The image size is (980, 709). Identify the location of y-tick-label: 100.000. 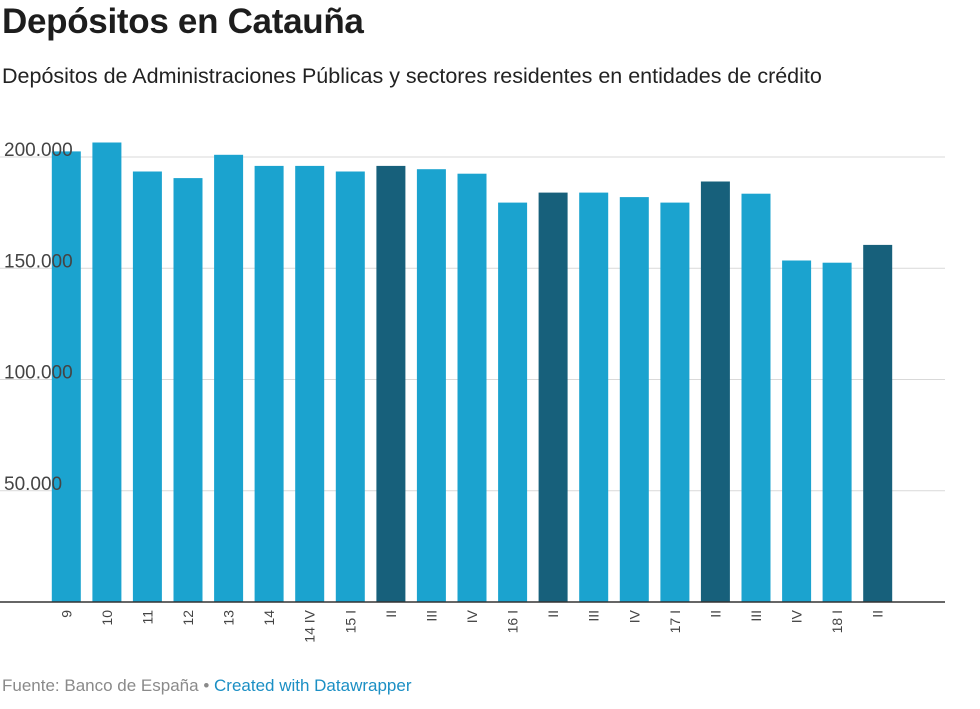
(38, 373).